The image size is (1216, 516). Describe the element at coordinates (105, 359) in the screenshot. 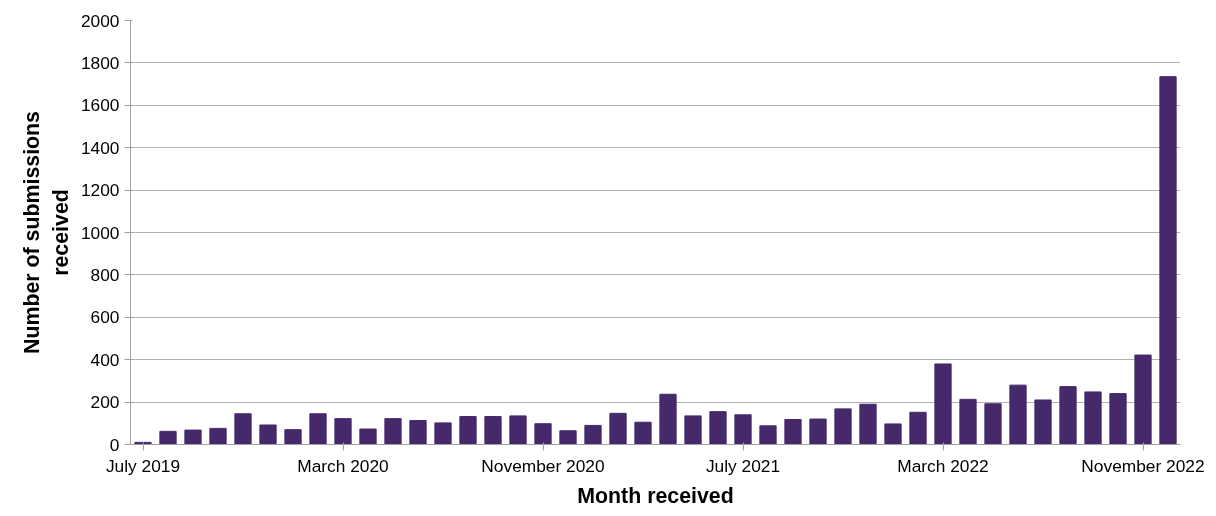

I see `y-tick-label: 400` at that location.